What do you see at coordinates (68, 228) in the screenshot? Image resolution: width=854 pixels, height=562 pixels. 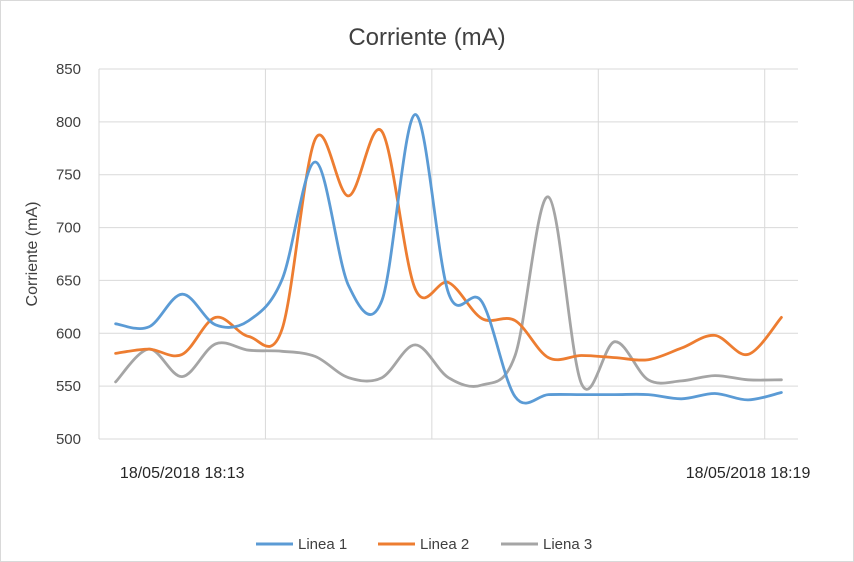 I see `y-tick-label: 700` at bounding box center [68, 228].